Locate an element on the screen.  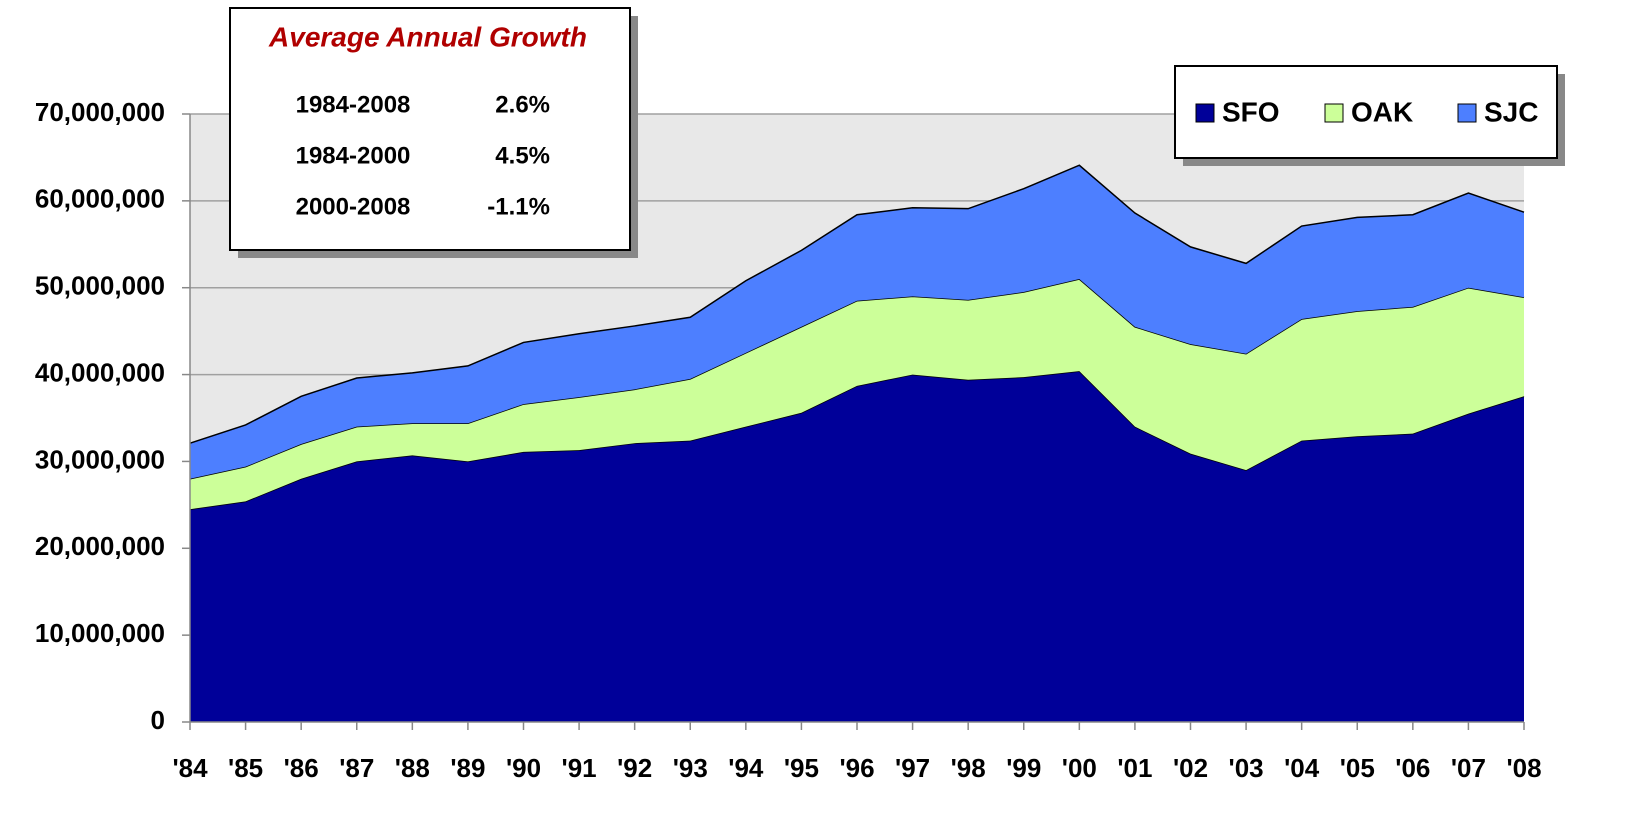
annotation-title: Average Annual Growth is located at coordinates (427, 36).